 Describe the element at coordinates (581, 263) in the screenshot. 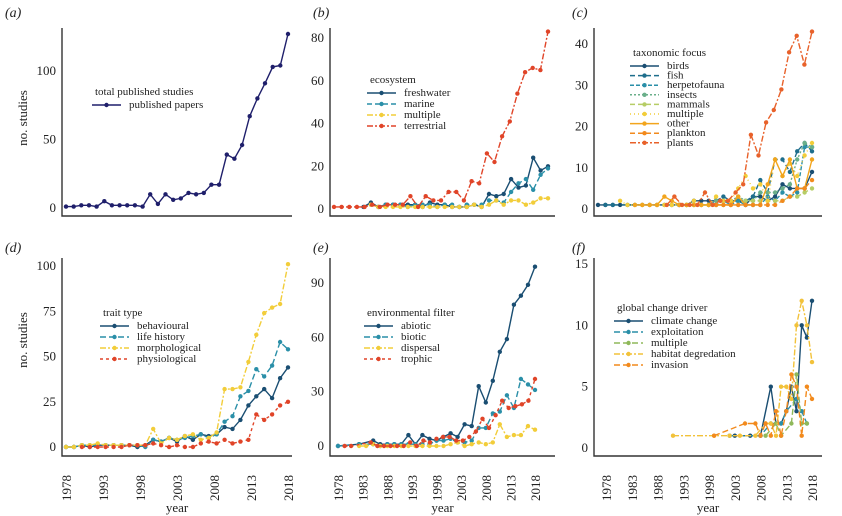

I see `y-tick-label: 15` at that location.